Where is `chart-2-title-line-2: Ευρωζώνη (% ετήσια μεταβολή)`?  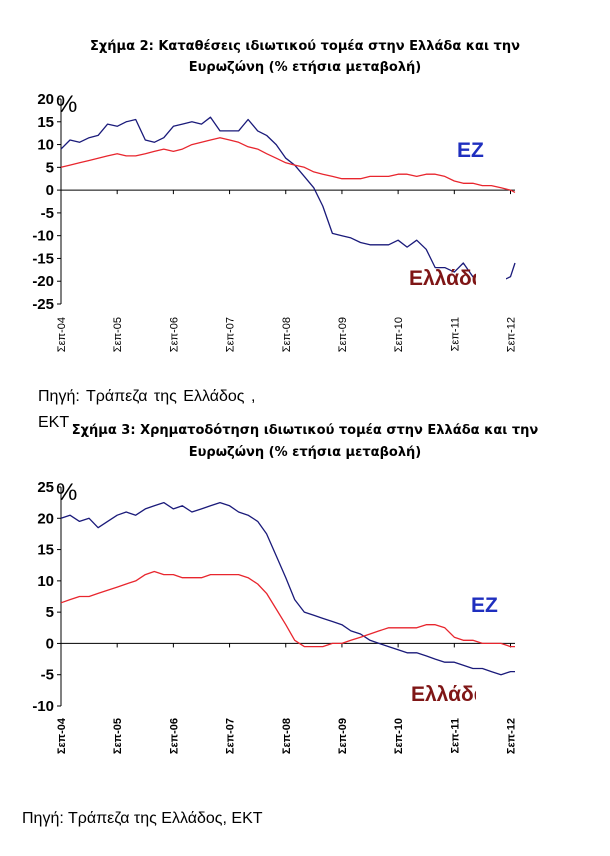 chart-2-title-line-2: Ευρωζώνη (% ετήσια μεταβολή) is located at coordinates (305, 452).